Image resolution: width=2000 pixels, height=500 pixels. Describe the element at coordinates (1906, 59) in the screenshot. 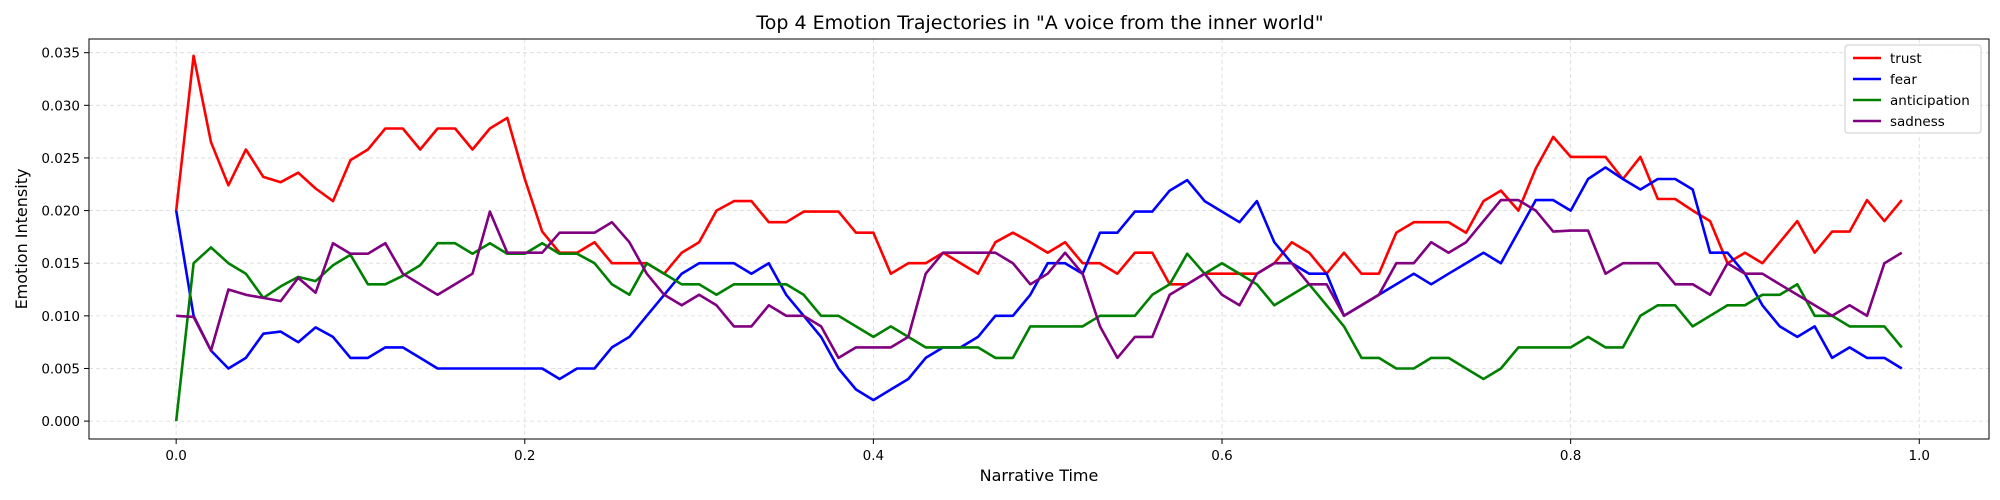

I see `legend-label-trust: trust` at that location.